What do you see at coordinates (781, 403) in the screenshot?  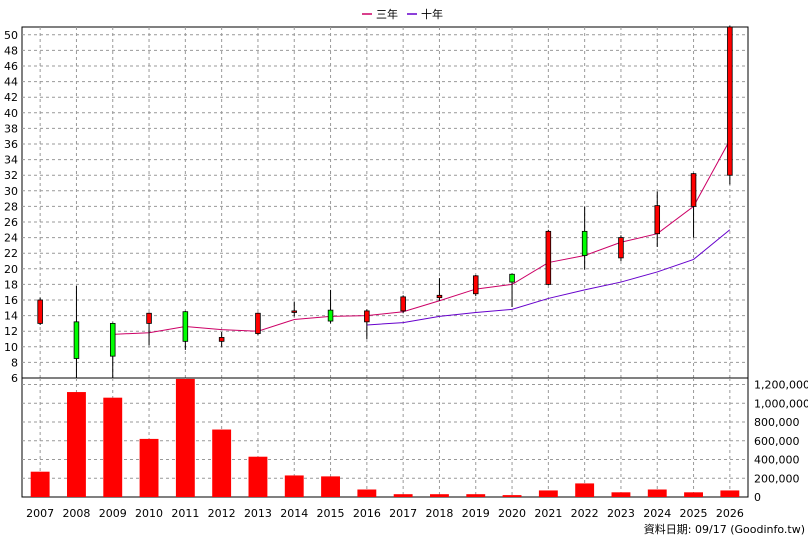 I see `volume-y-tick-label: 1,000,000` at bounding box center [781, 403].